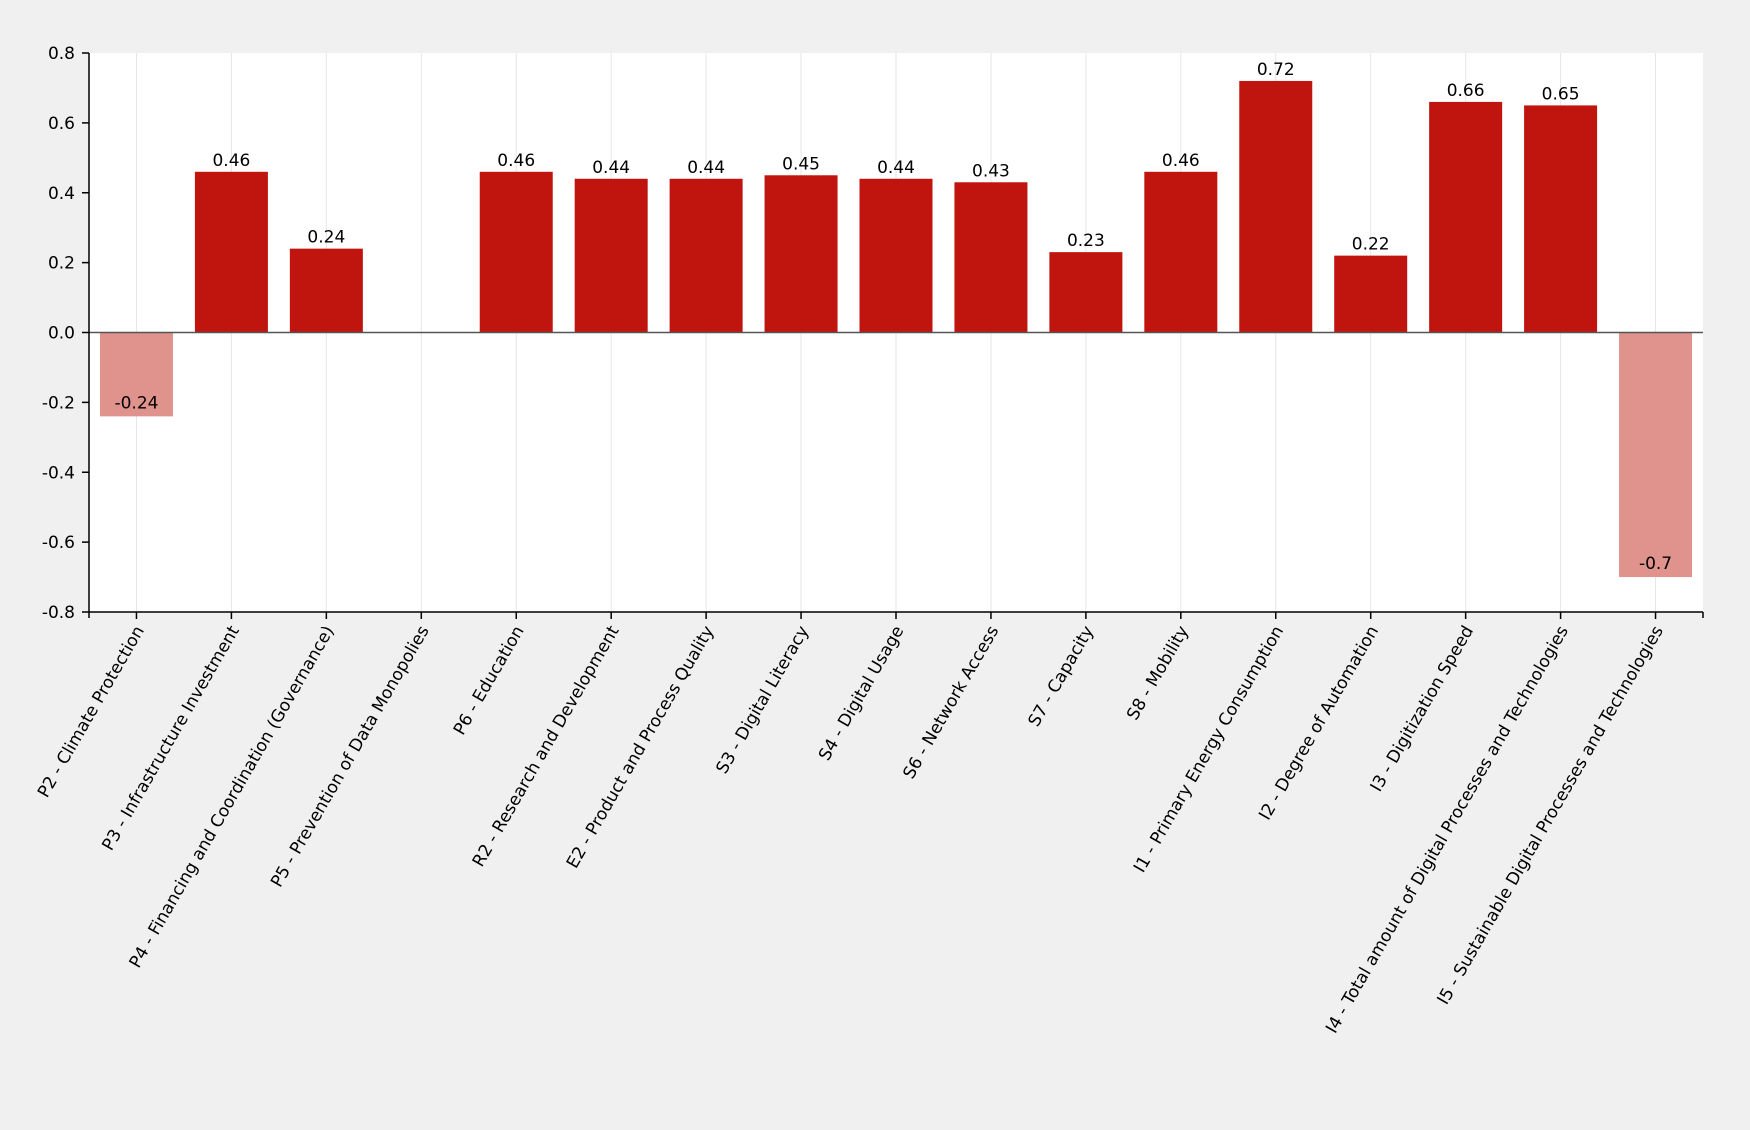 This screenshot has width=1750, height=1130. I want to click on data-label: 0.43, so click(991, 171).